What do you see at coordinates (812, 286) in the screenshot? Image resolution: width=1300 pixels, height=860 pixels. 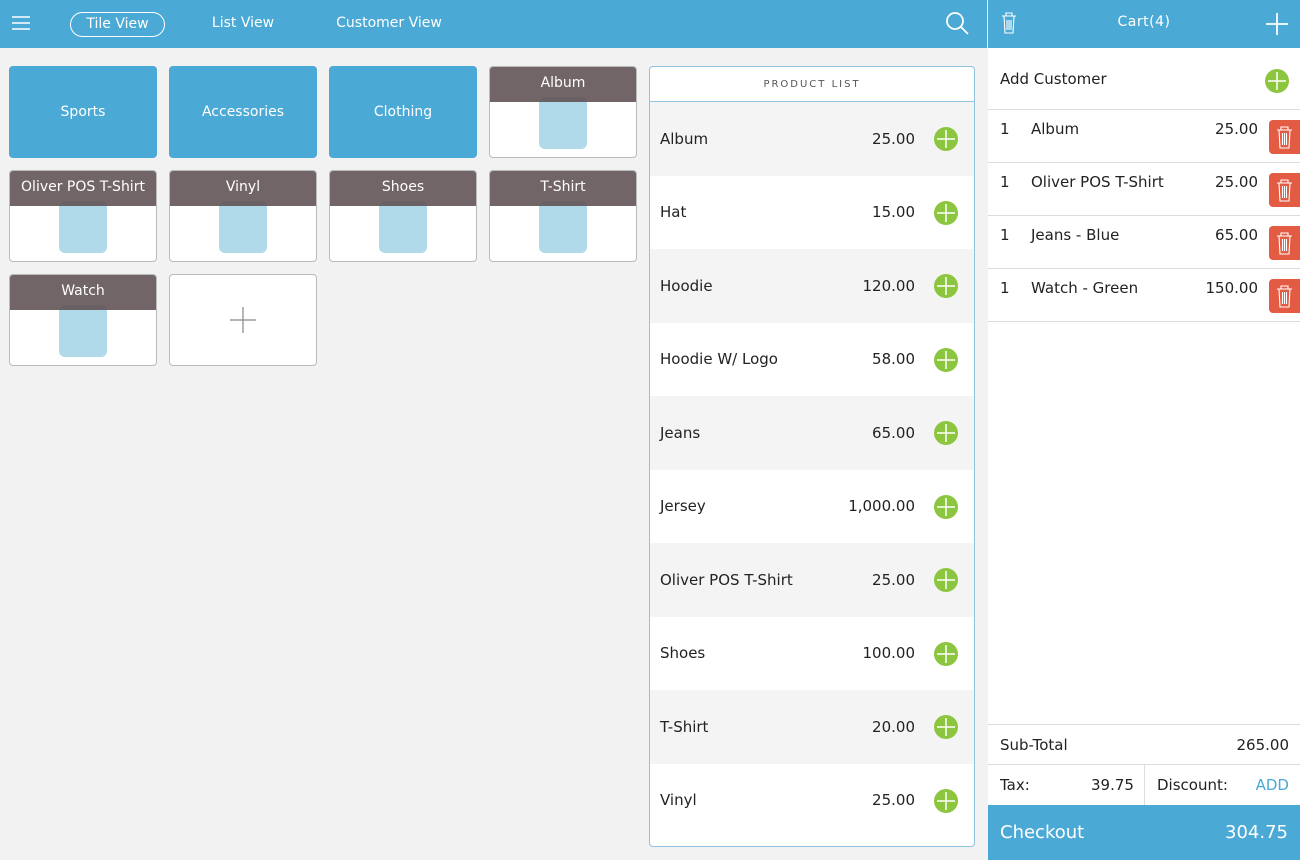 I see `product-row: Hoodie 120.00` at bounding box center [812, 286].